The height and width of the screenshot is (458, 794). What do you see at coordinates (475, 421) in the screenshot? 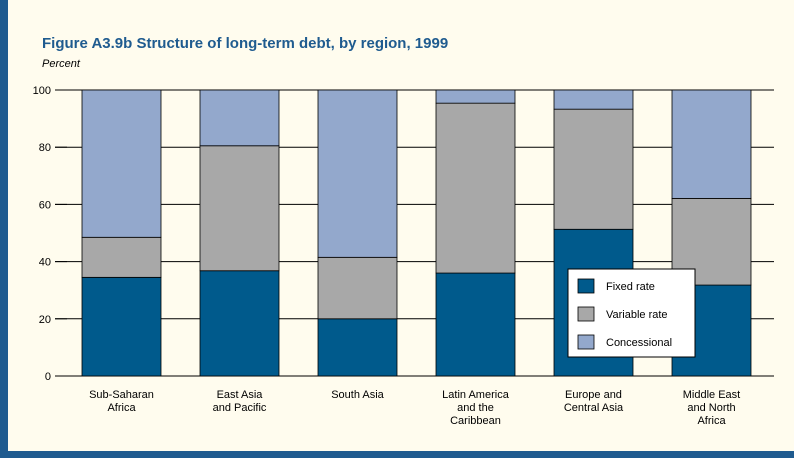
I see `x-tick-label: Caribbean` at bounding box center [475, 421].